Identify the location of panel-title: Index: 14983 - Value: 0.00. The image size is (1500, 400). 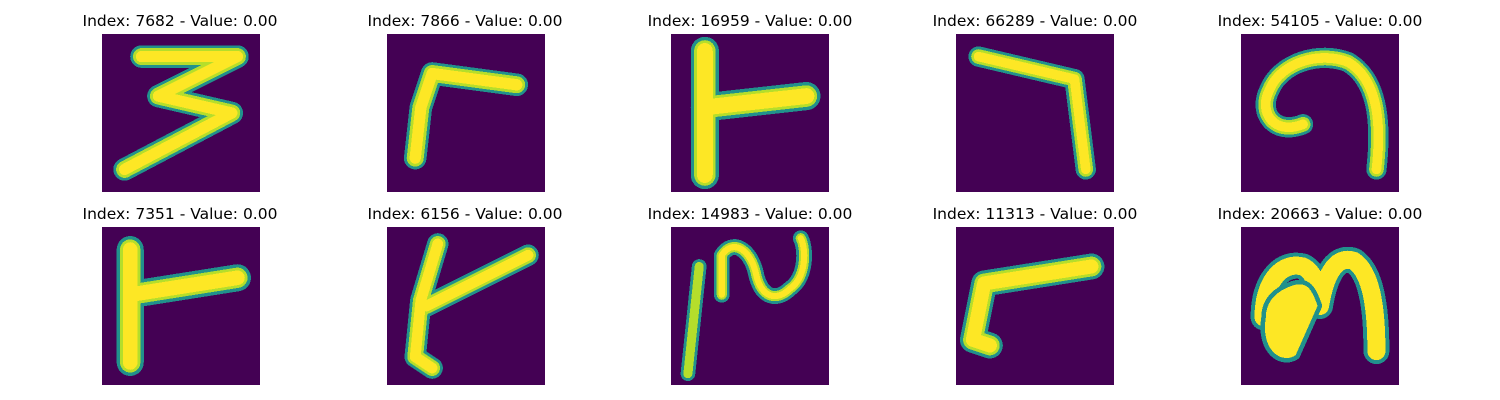
(750, 214).